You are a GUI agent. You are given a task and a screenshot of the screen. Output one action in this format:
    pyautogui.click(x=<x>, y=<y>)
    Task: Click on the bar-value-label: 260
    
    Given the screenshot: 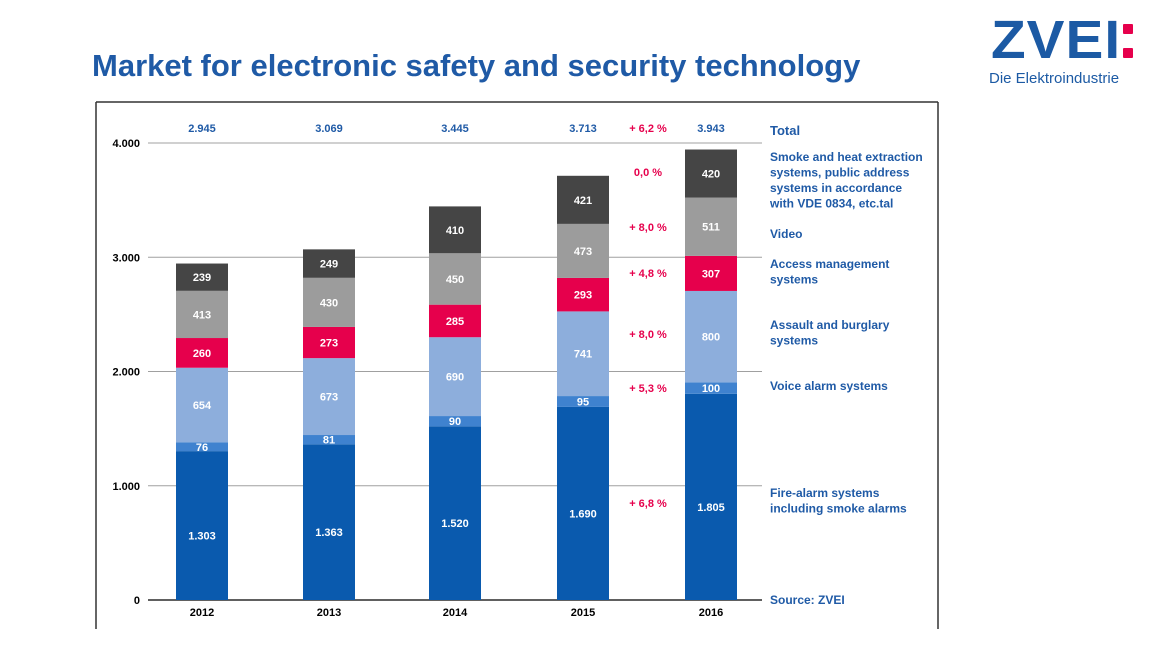 What is the action you would take?
    pyautogui.click(x=202, y=354)
    